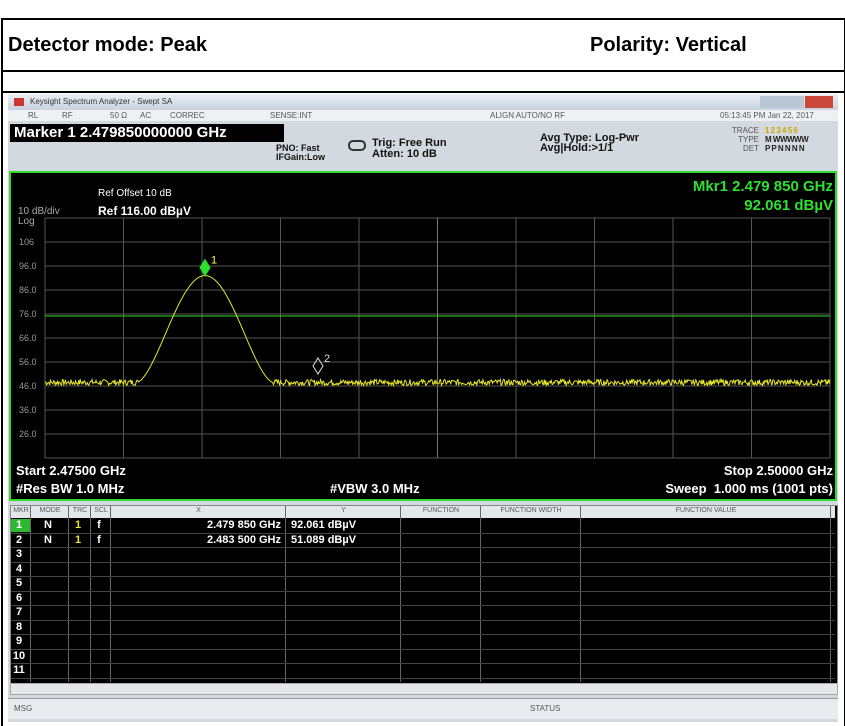  I want to click on y-label: 106, so click(26, 242).